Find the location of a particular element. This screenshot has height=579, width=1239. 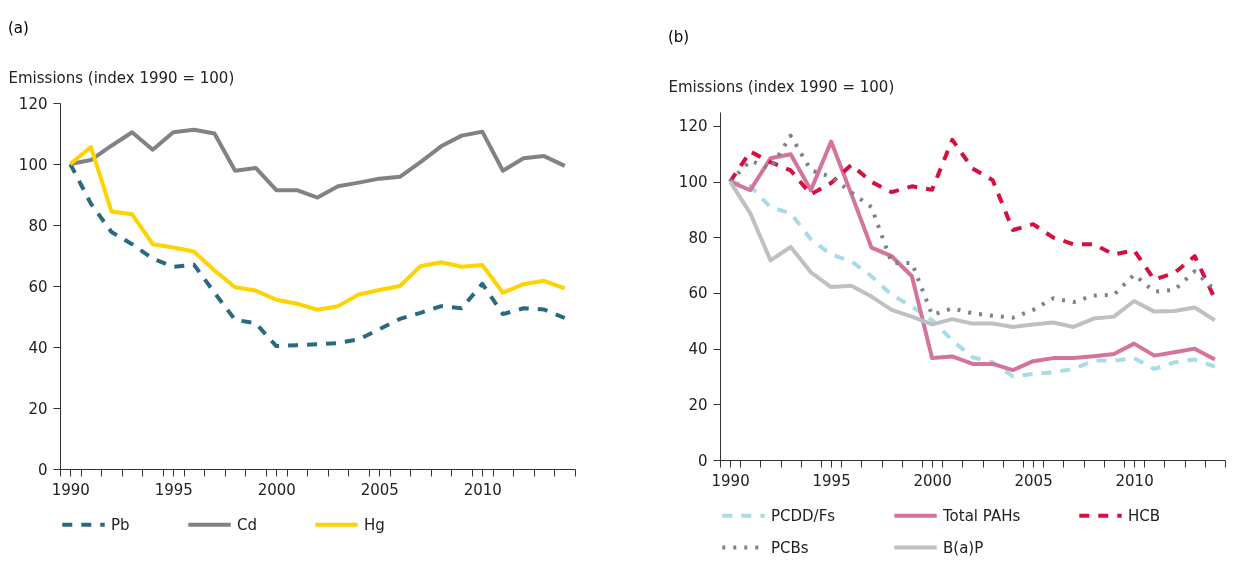

legend-label: B(a)P is located at coordinates (963, 547).